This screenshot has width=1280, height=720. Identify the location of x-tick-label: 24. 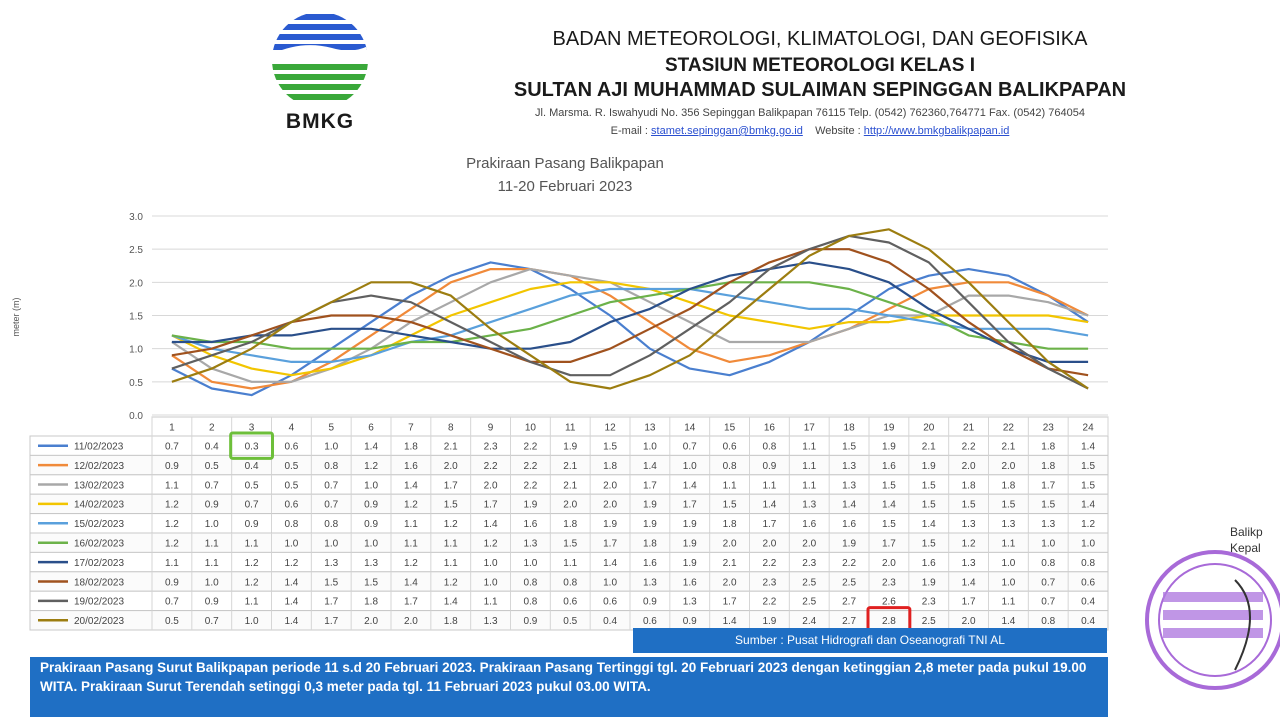
(1089, 428).